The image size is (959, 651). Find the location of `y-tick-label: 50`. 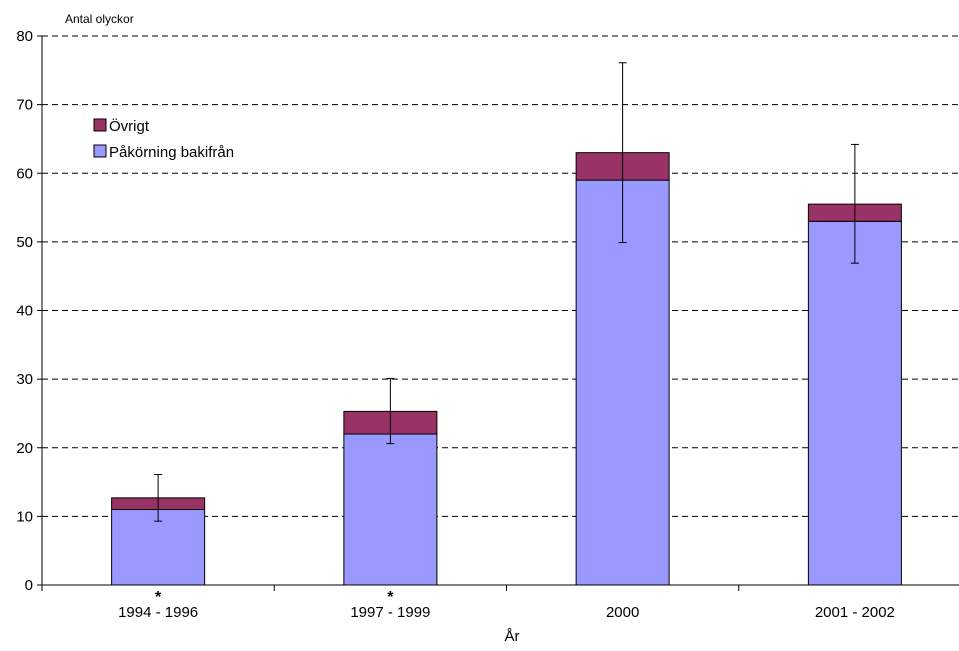

y-tick-label: 50 is located at coordinates (24, 242).